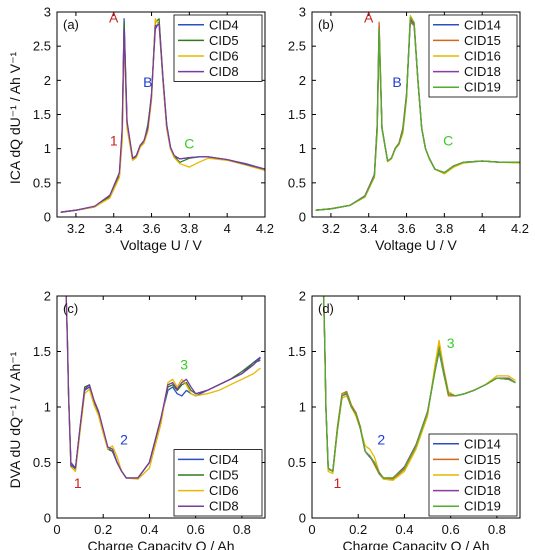 The image size is (535, 550). What do you see at coordinates (70, 308) in the screenshot?
I see `panel-label: (c)` at bounding box center [70, 308].